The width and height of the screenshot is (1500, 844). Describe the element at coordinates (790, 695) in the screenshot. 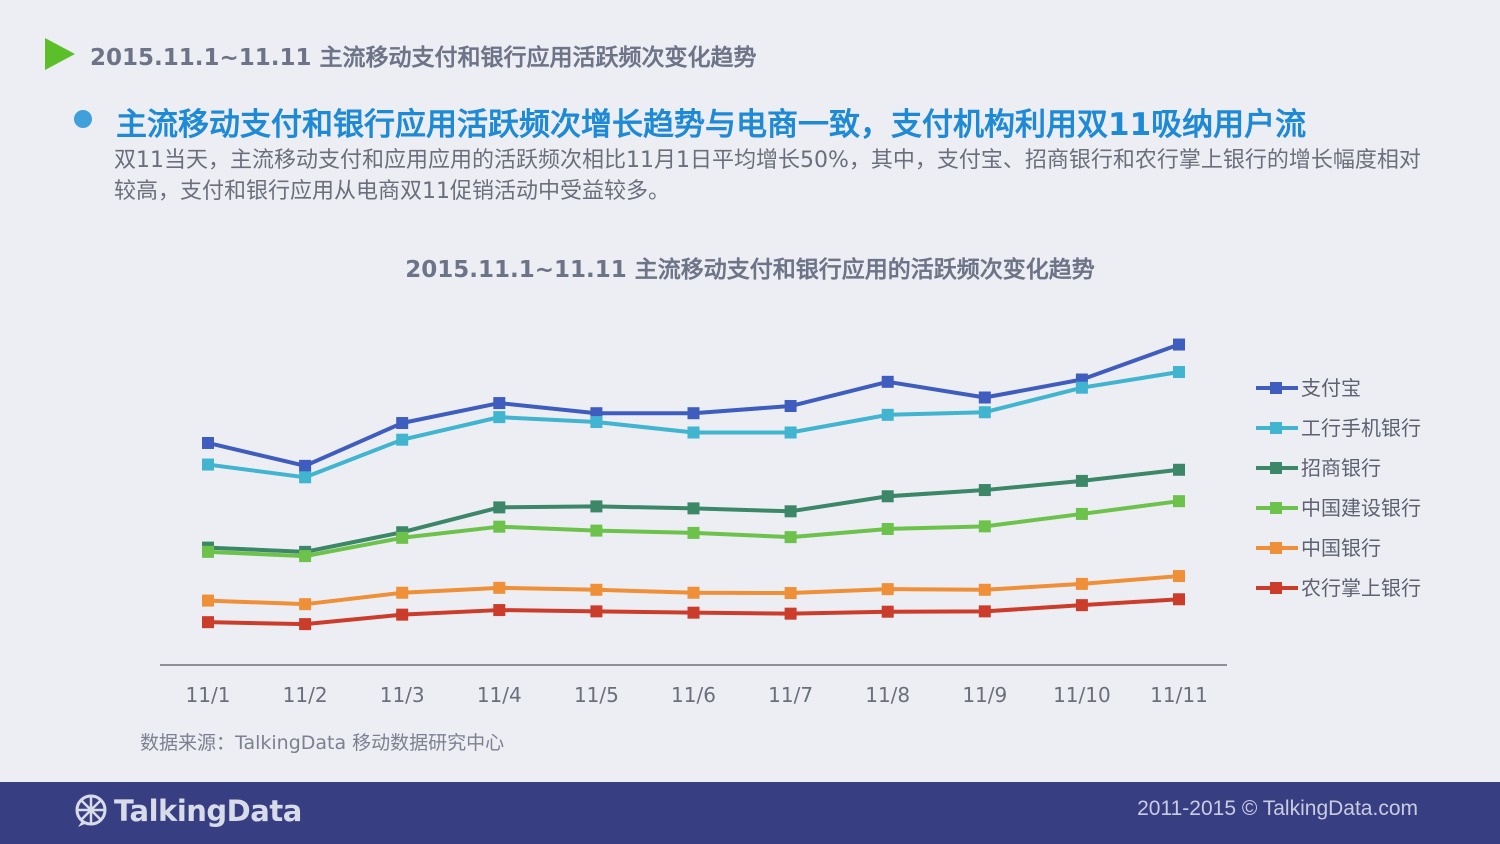

I see `x-tick-label: 11/7` at that location.